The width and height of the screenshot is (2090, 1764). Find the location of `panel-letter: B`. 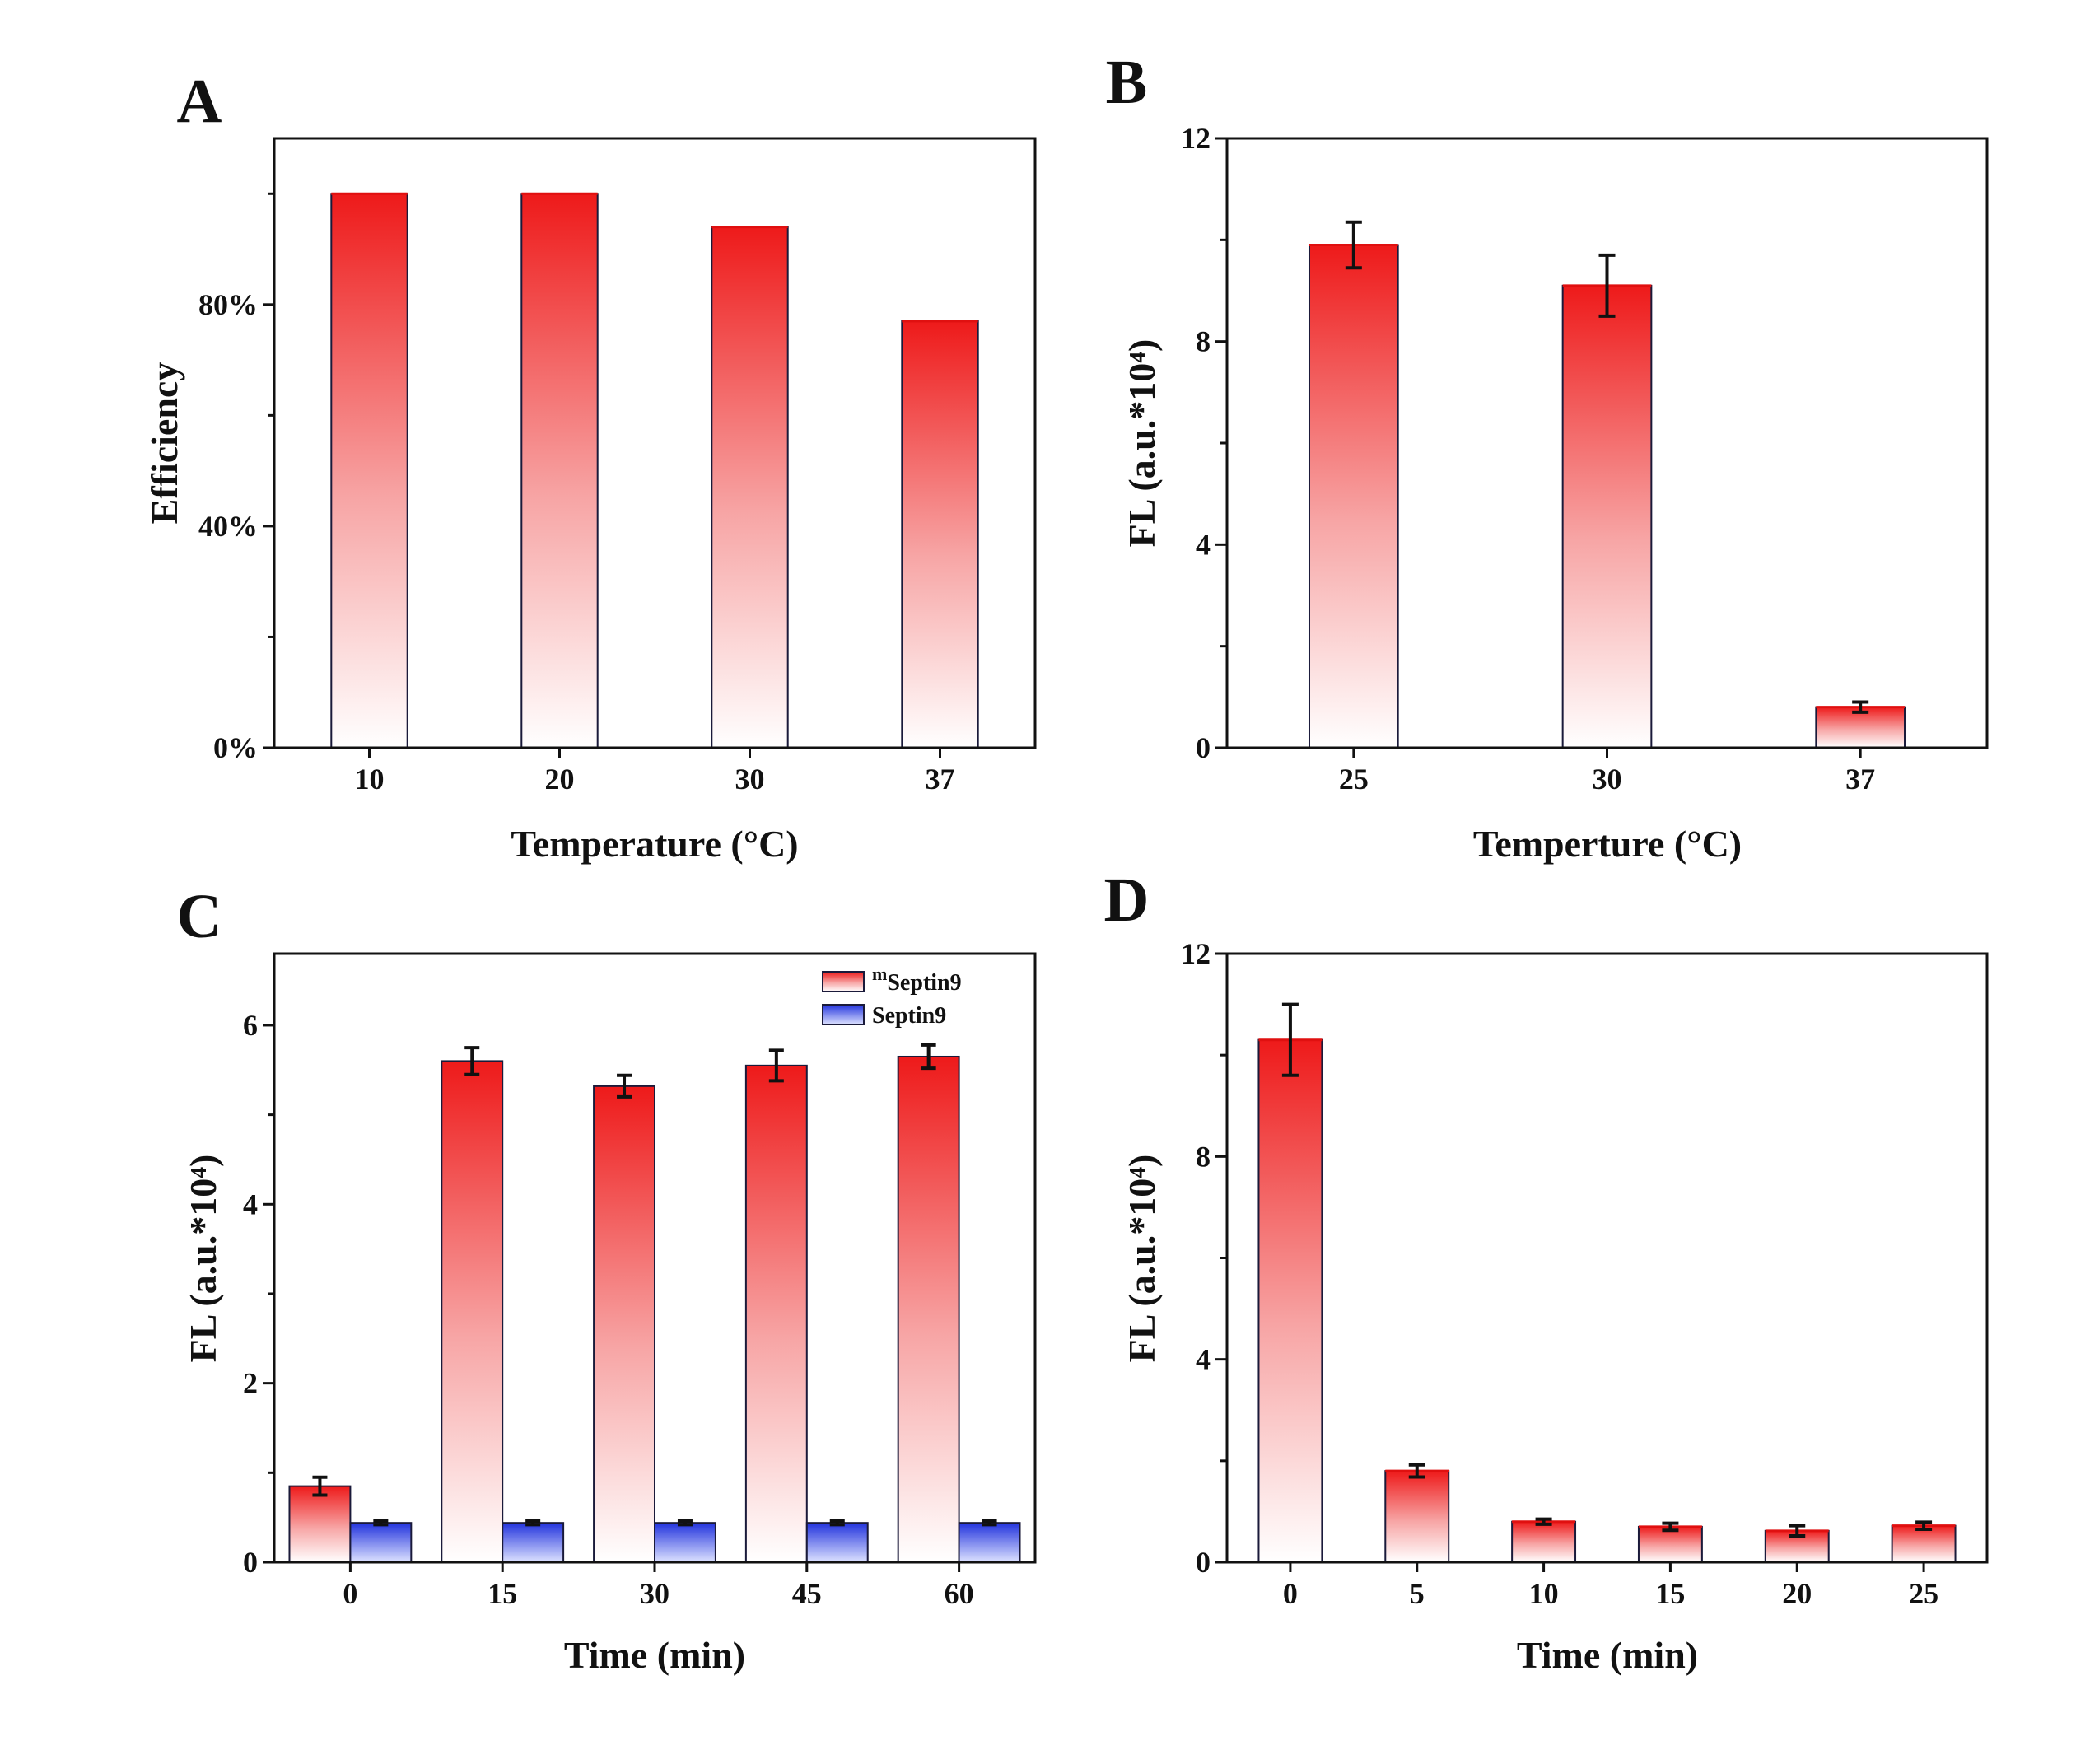

panel-letter: B is located at coordinates (1127, 82).